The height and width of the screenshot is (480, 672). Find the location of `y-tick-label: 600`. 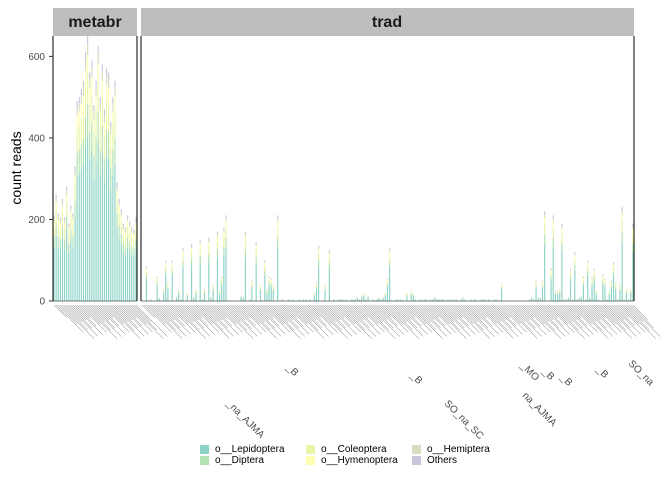

y-tick-label: 600 is located at coordinates (36, 57).